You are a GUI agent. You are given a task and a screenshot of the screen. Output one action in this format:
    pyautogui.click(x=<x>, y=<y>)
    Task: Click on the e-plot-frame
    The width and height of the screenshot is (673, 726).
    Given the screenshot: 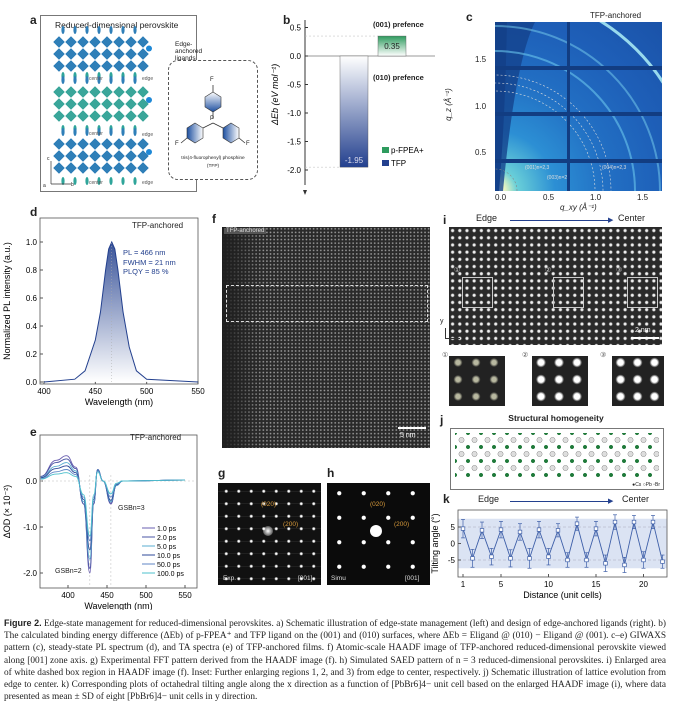 What is the action you would take?
    pyautogui.click(x=118, y=511)
    